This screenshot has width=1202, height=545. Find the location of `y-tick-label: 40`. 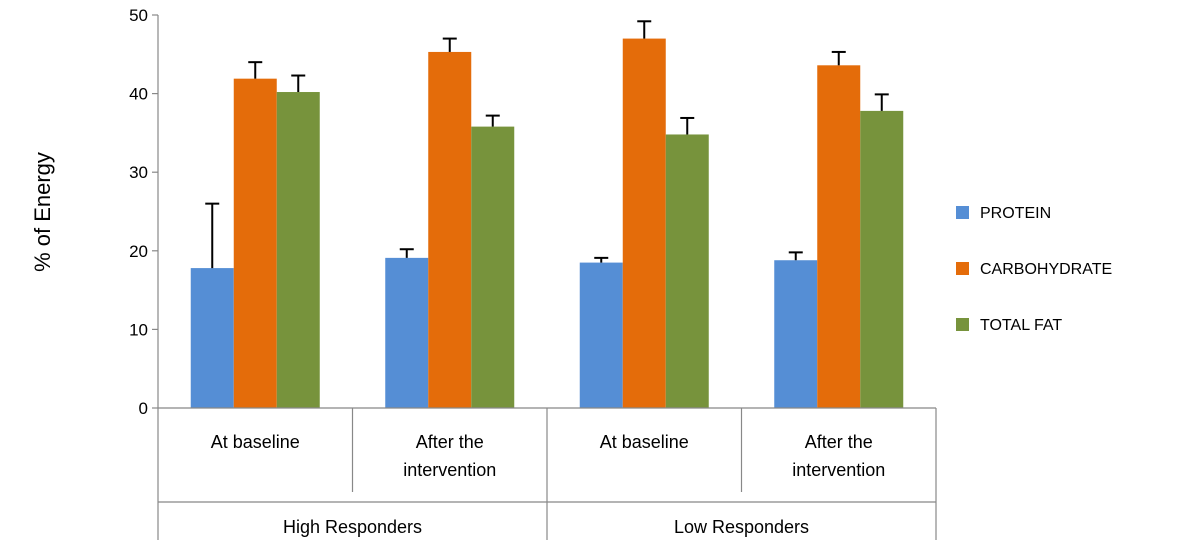

y-tick-label: 40 is located at coordinates (138, 94).